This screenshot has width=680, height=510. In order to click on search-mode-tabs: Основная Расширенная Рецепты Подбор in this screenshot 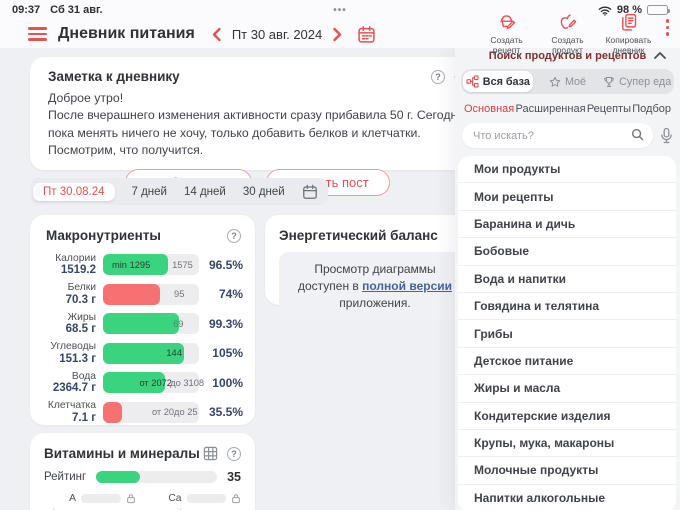, I will do `click(567, 109)`.